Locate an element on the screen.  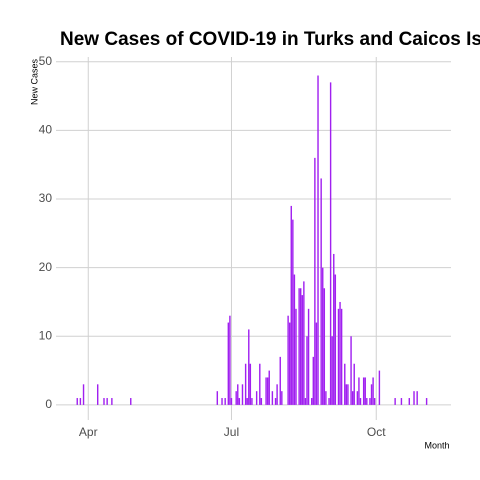
x-tick-label: Oct is located at coordinates (376, 432).